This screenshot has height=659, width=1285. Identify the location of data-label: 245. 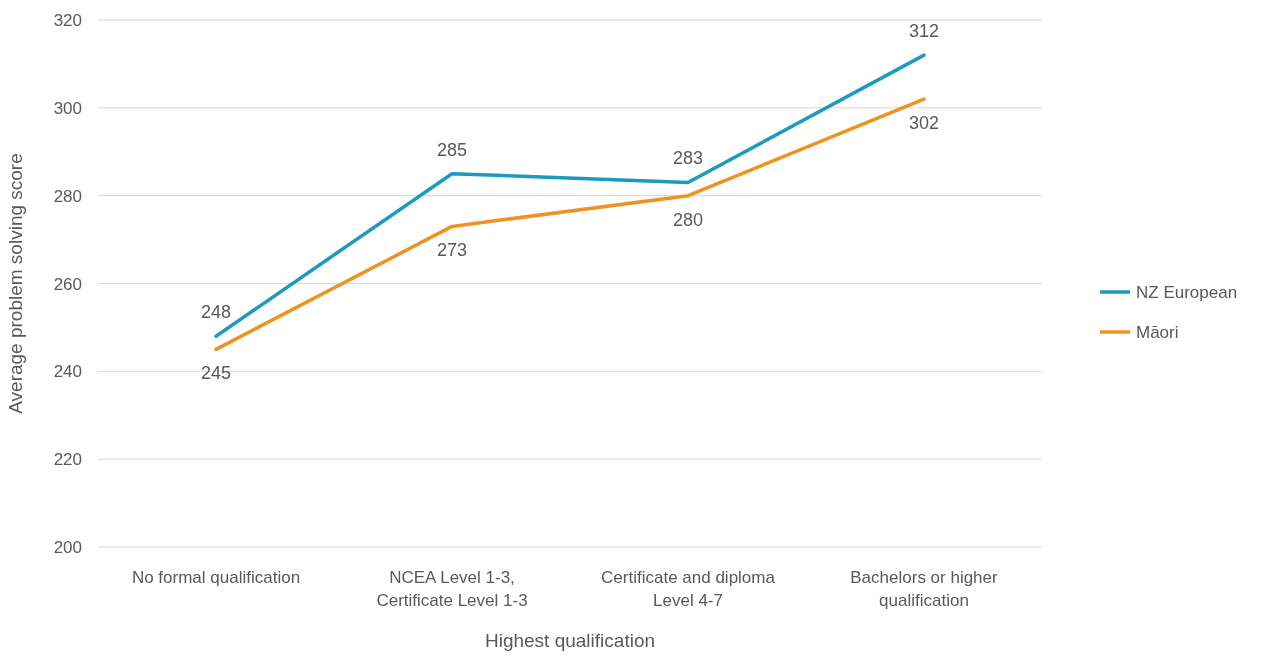
(216, 373).